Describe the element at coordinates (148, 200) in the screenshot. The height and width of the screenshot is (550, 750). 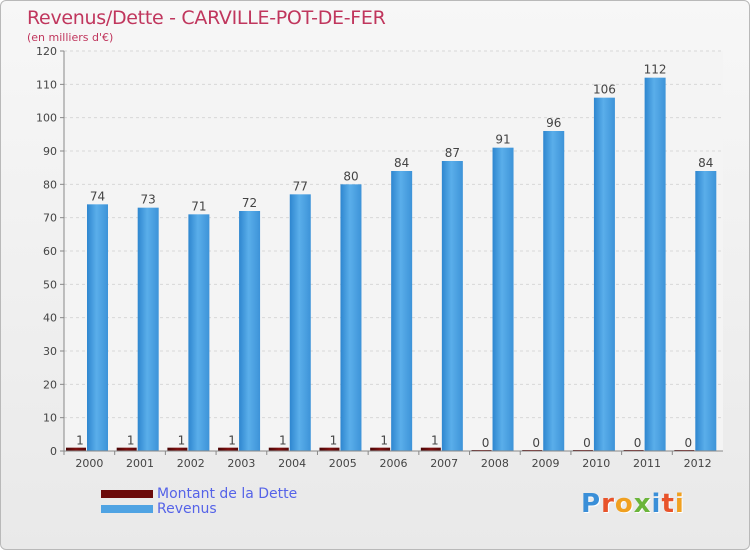
I see `data-label-revenus-2001: 73` at that location.